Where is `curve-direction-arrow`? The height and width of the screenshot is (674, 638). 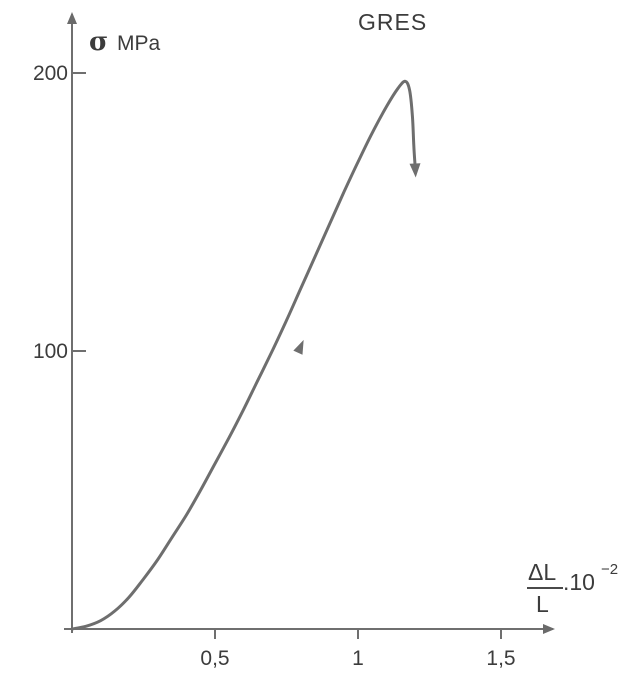 curve-direction-arrow is located at coordinates (298, 347).